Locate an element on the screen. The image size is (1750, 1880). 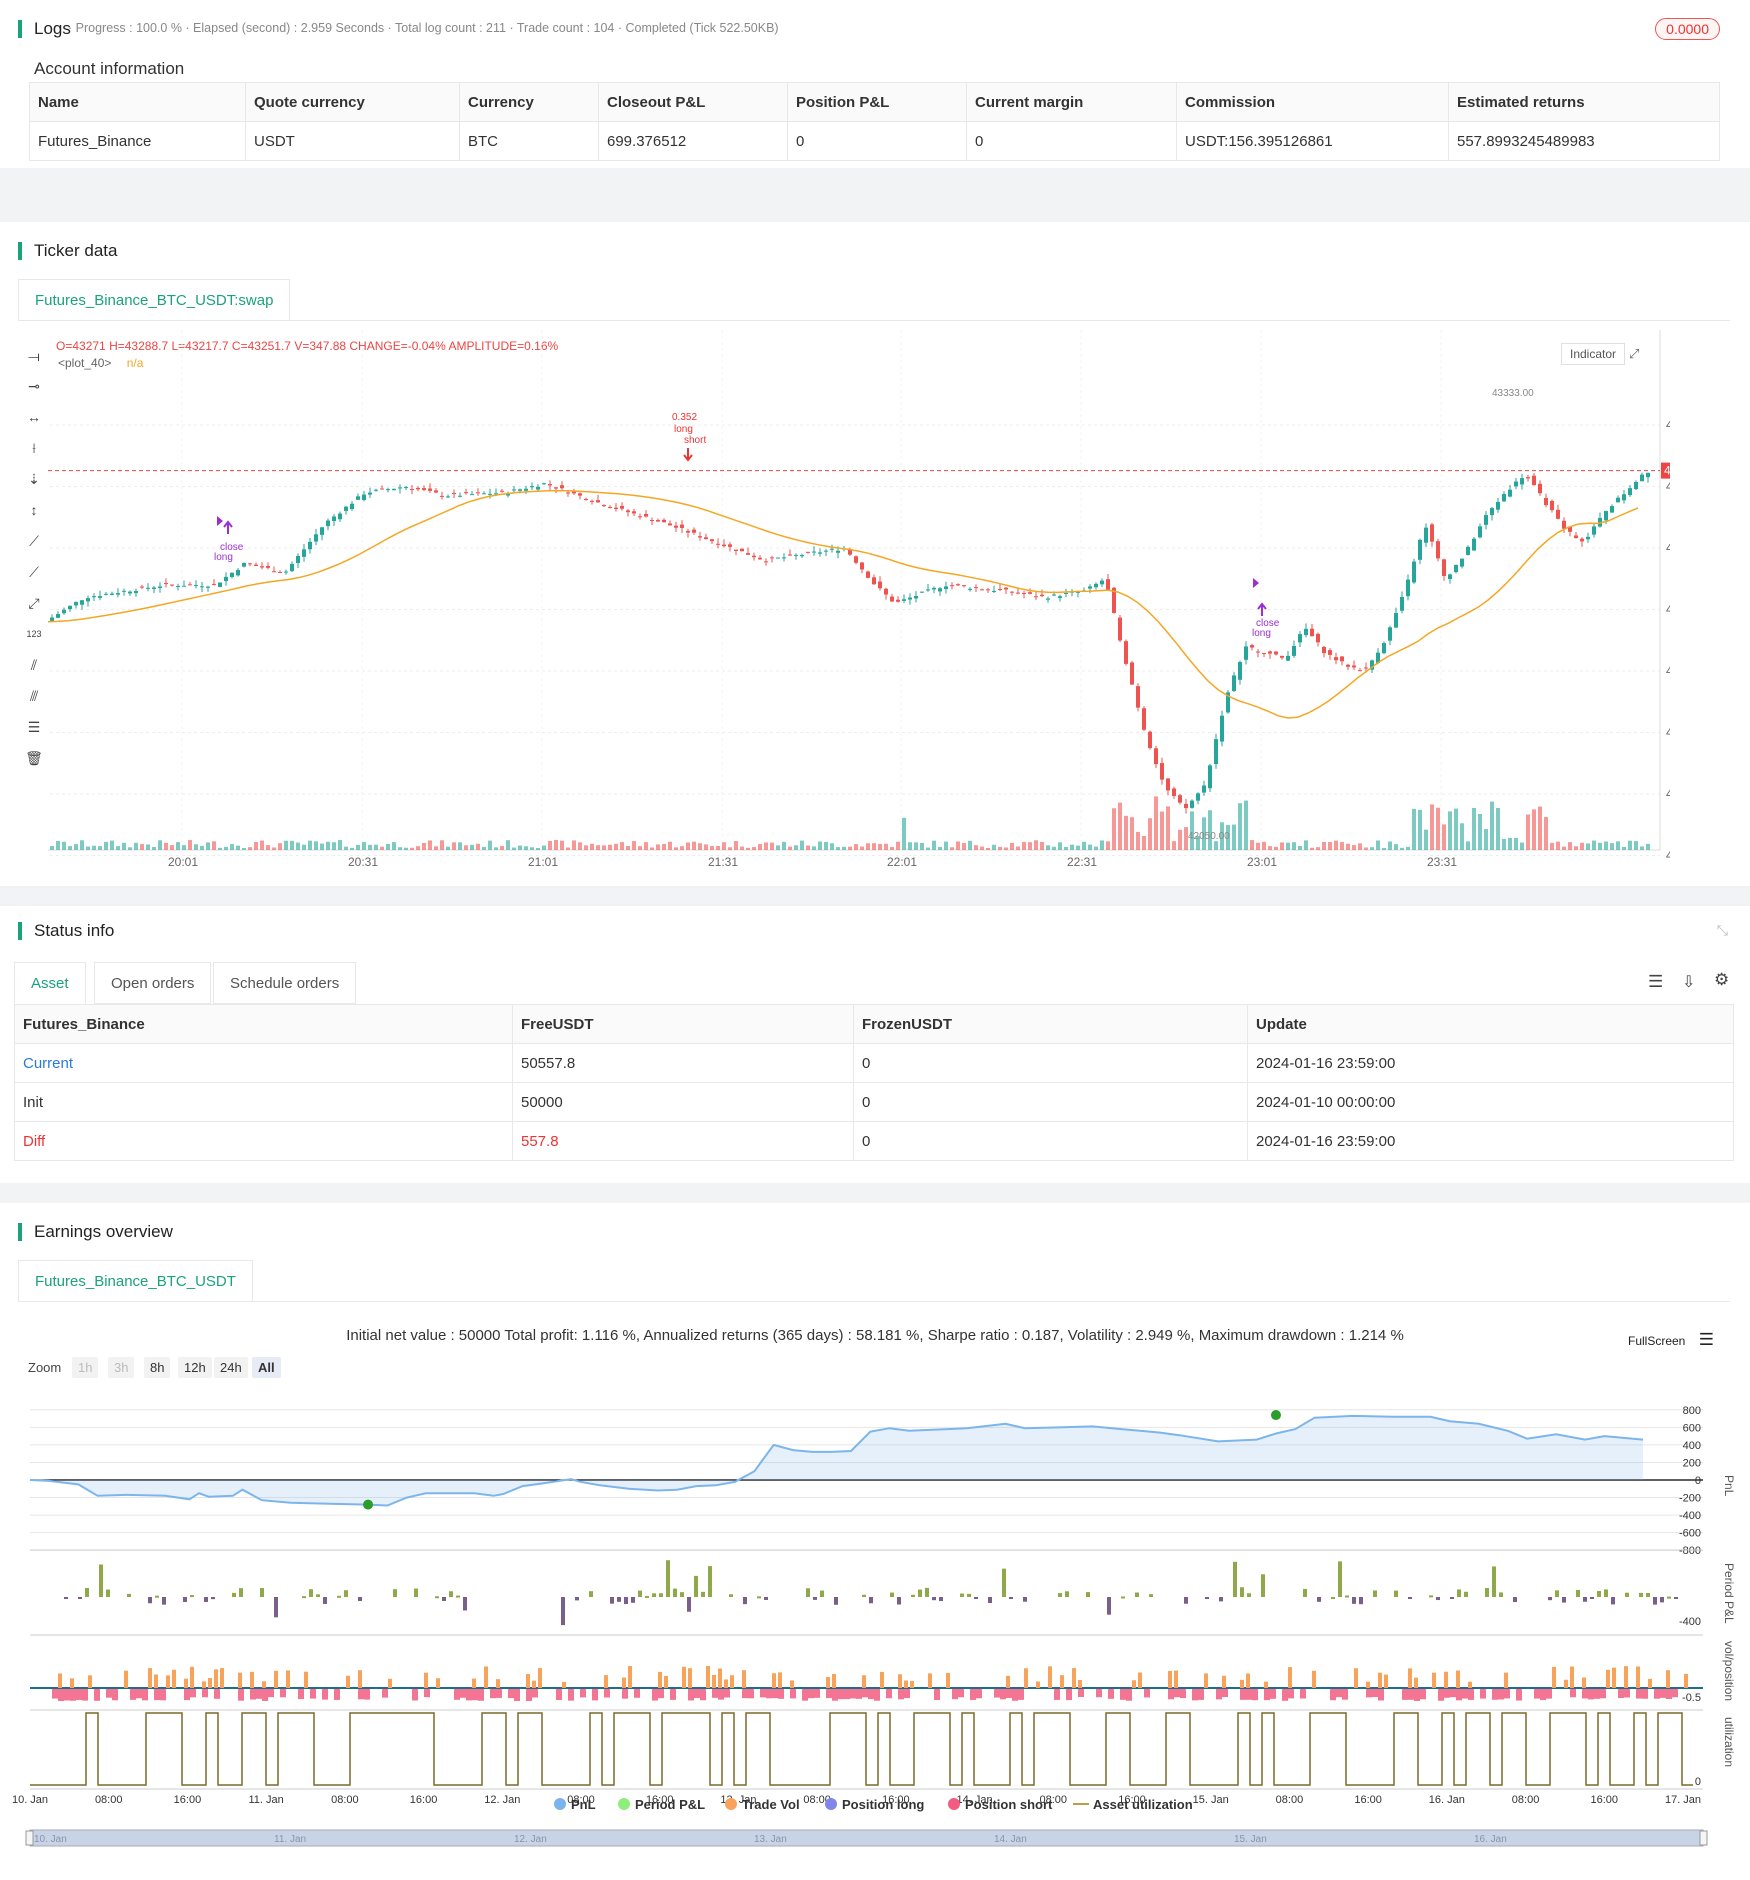
legend-period-pnl: Period P&L is located at coordinates (661, 1804).